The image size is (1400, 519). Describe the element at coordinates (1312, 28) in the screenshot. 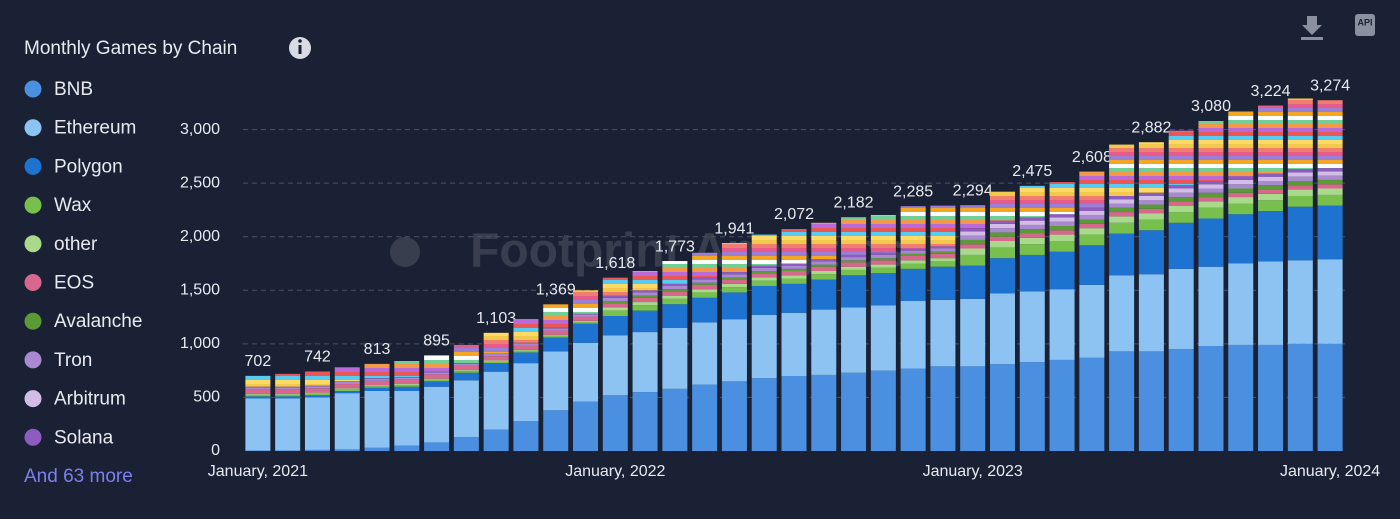

I see `download-icon` at that location.